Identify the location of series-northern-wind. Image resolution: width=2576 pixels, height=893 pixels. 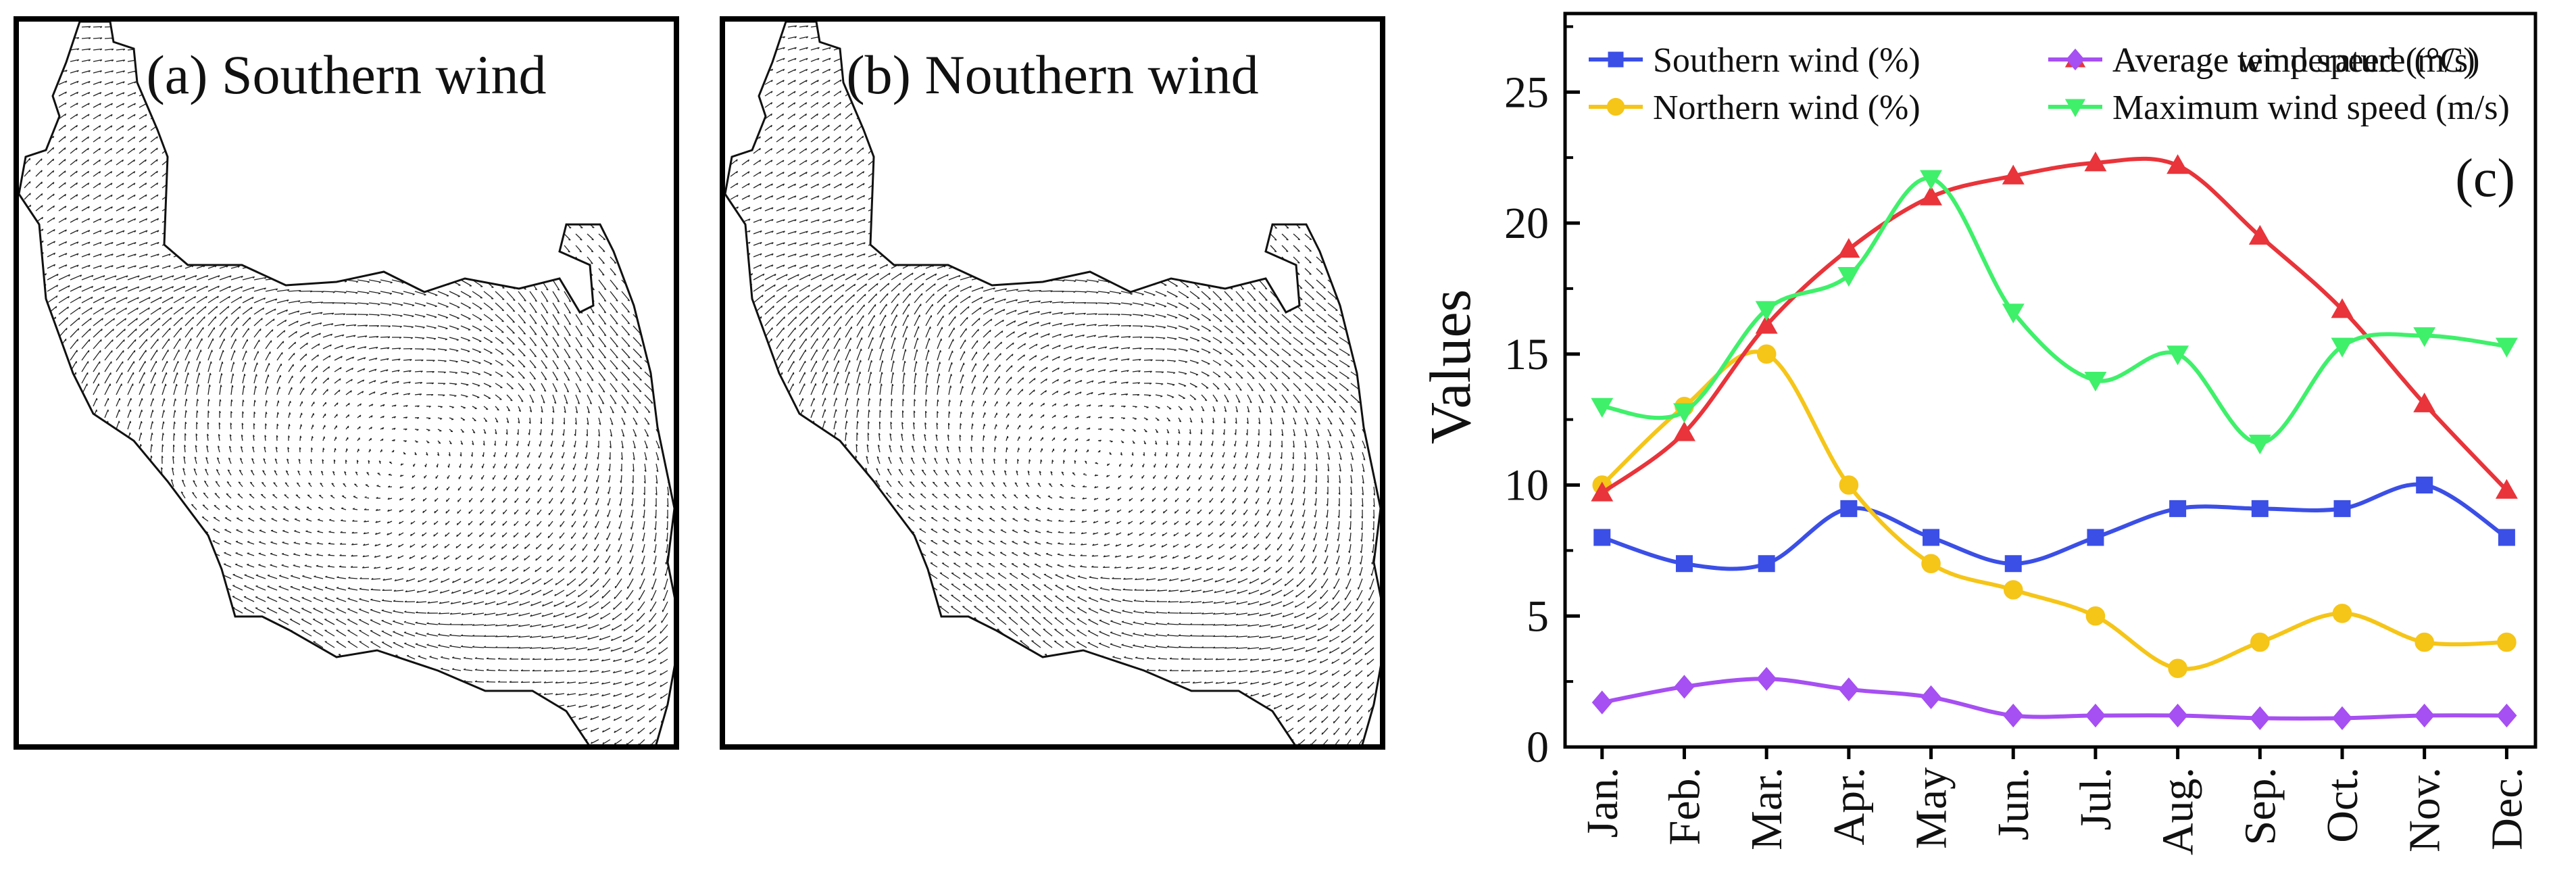
(2054, 512).